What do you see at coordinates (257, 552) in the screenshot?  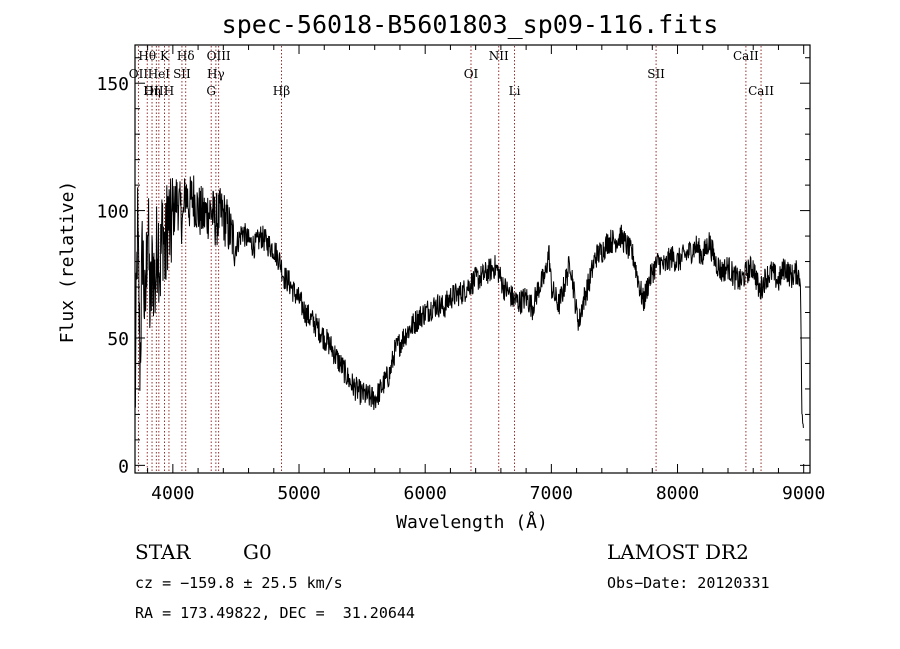 I see `object-subclass: G0` at bounding box center [257, 552].